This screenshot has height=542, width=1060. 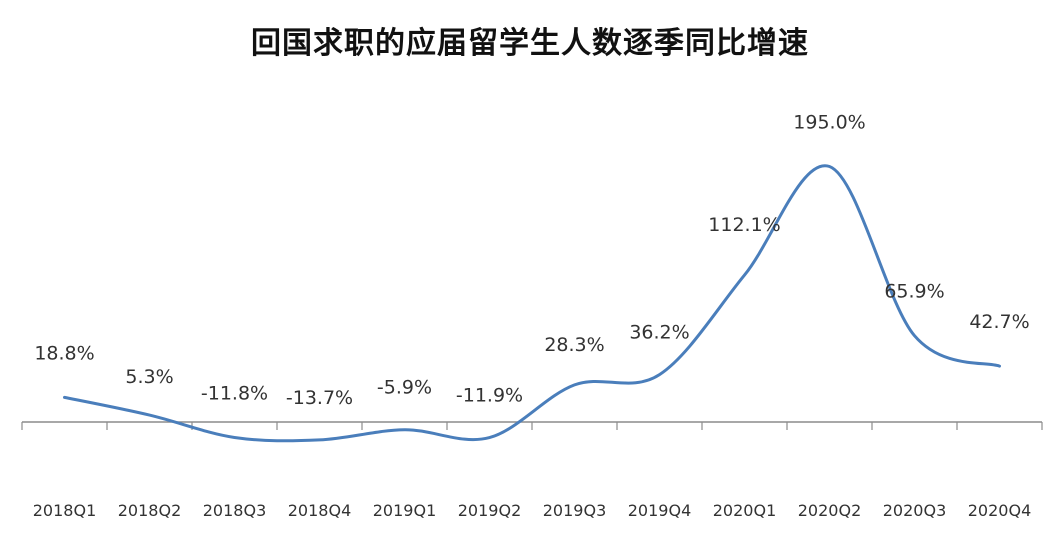 What do you see at coordinates (320, 510) in the screenshot?
I see `x-tick-label: 2018Q4` at bounding box center [320, 510].